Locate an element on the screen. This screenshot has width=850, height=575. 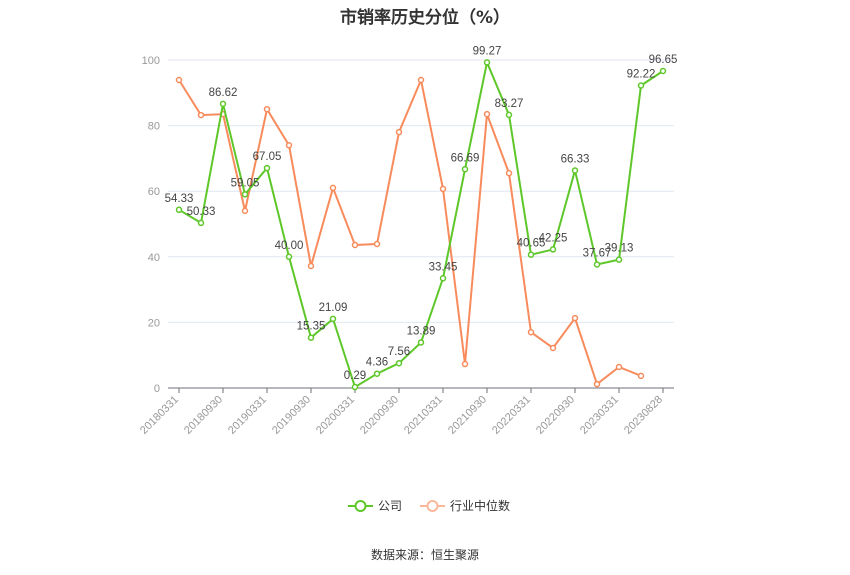
data-label: 40.00 is located at coordinates (289, 246).